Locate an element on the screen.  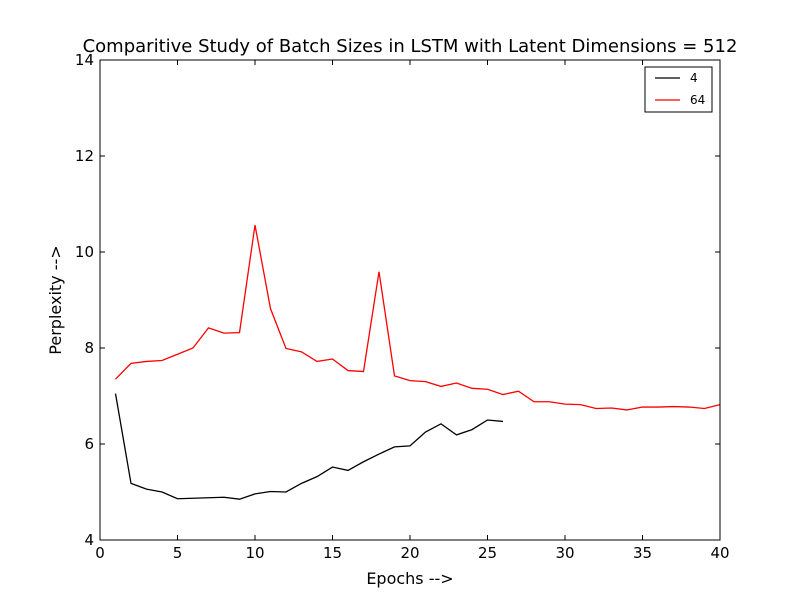
x-tick-label: 30 is located at coordinates (564, 553).